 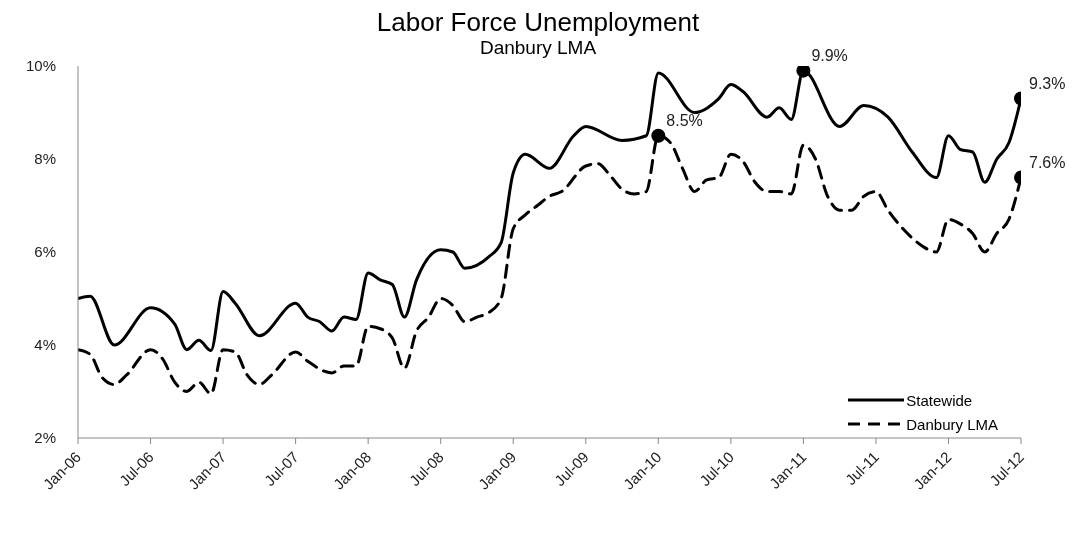 What do you see at coordinates (538, 22) in the screenshot?
I see `chart-title: Labor Force Unemployment` at bounding box center [538, 22].